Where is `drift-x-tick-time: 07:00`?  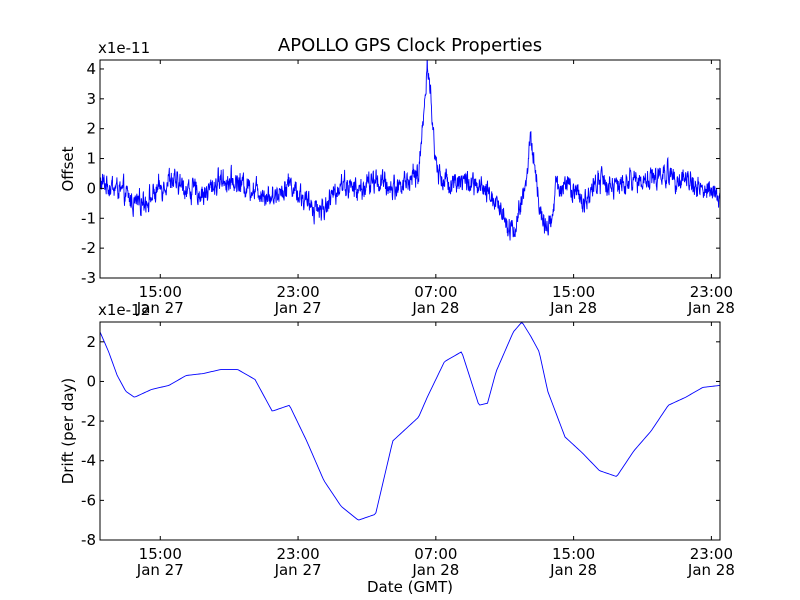 drift-x-tick-time: 07:00 is located at coordinates (435, 554).